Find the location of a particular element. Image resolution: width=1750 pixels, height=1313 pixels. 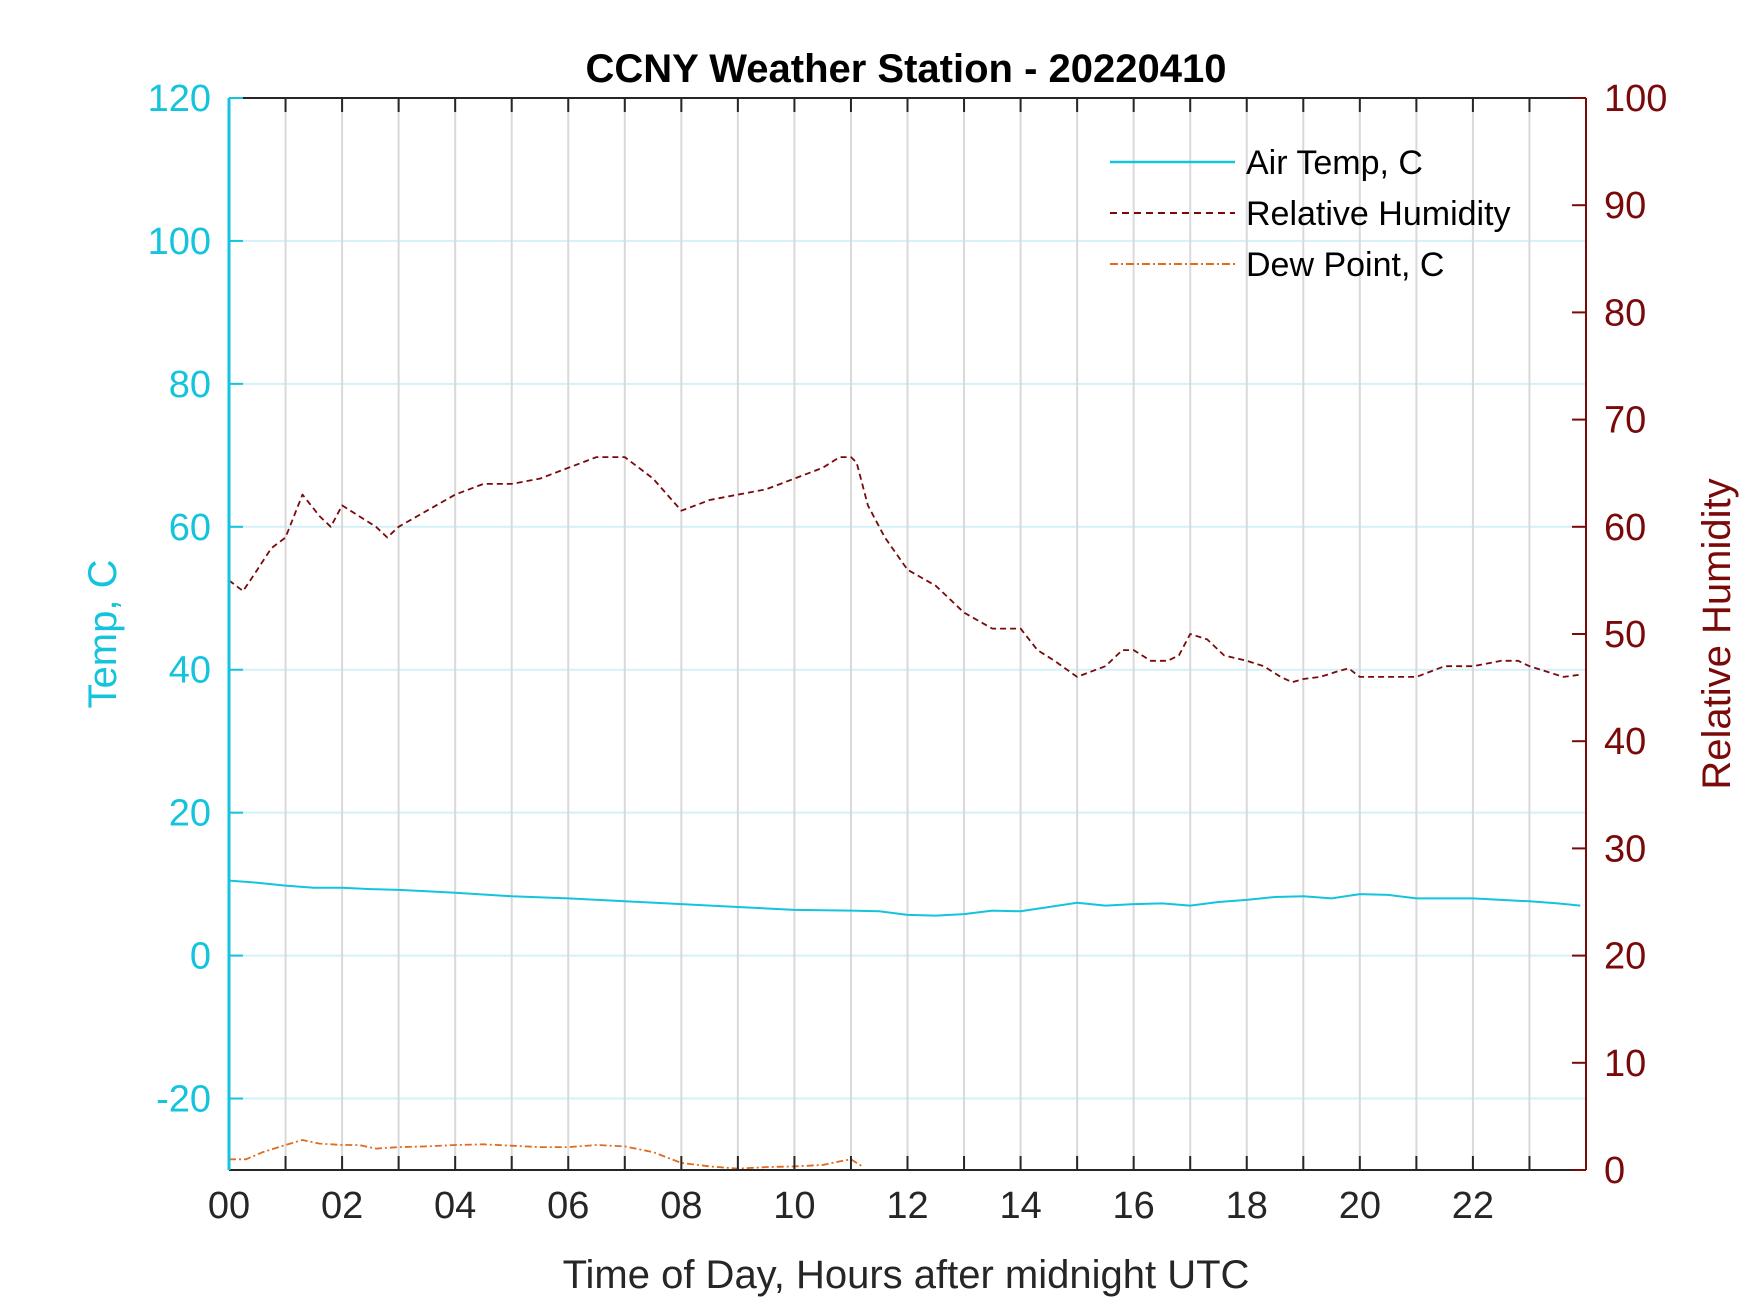

y-left-tick-label: 20 is located at coordinates (190, 814).